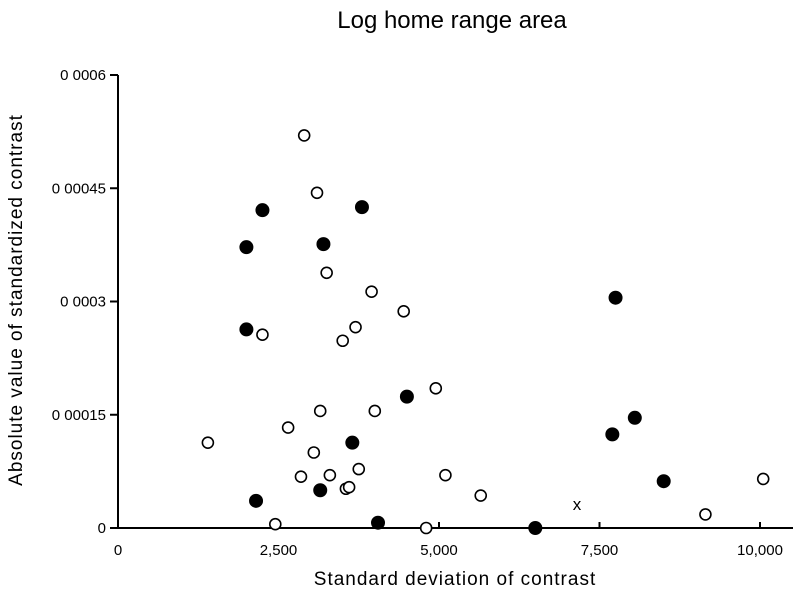 The image size is (798, 592). I want to click on x-axis-label: Standard deviation of contrast, so click(455, 579).